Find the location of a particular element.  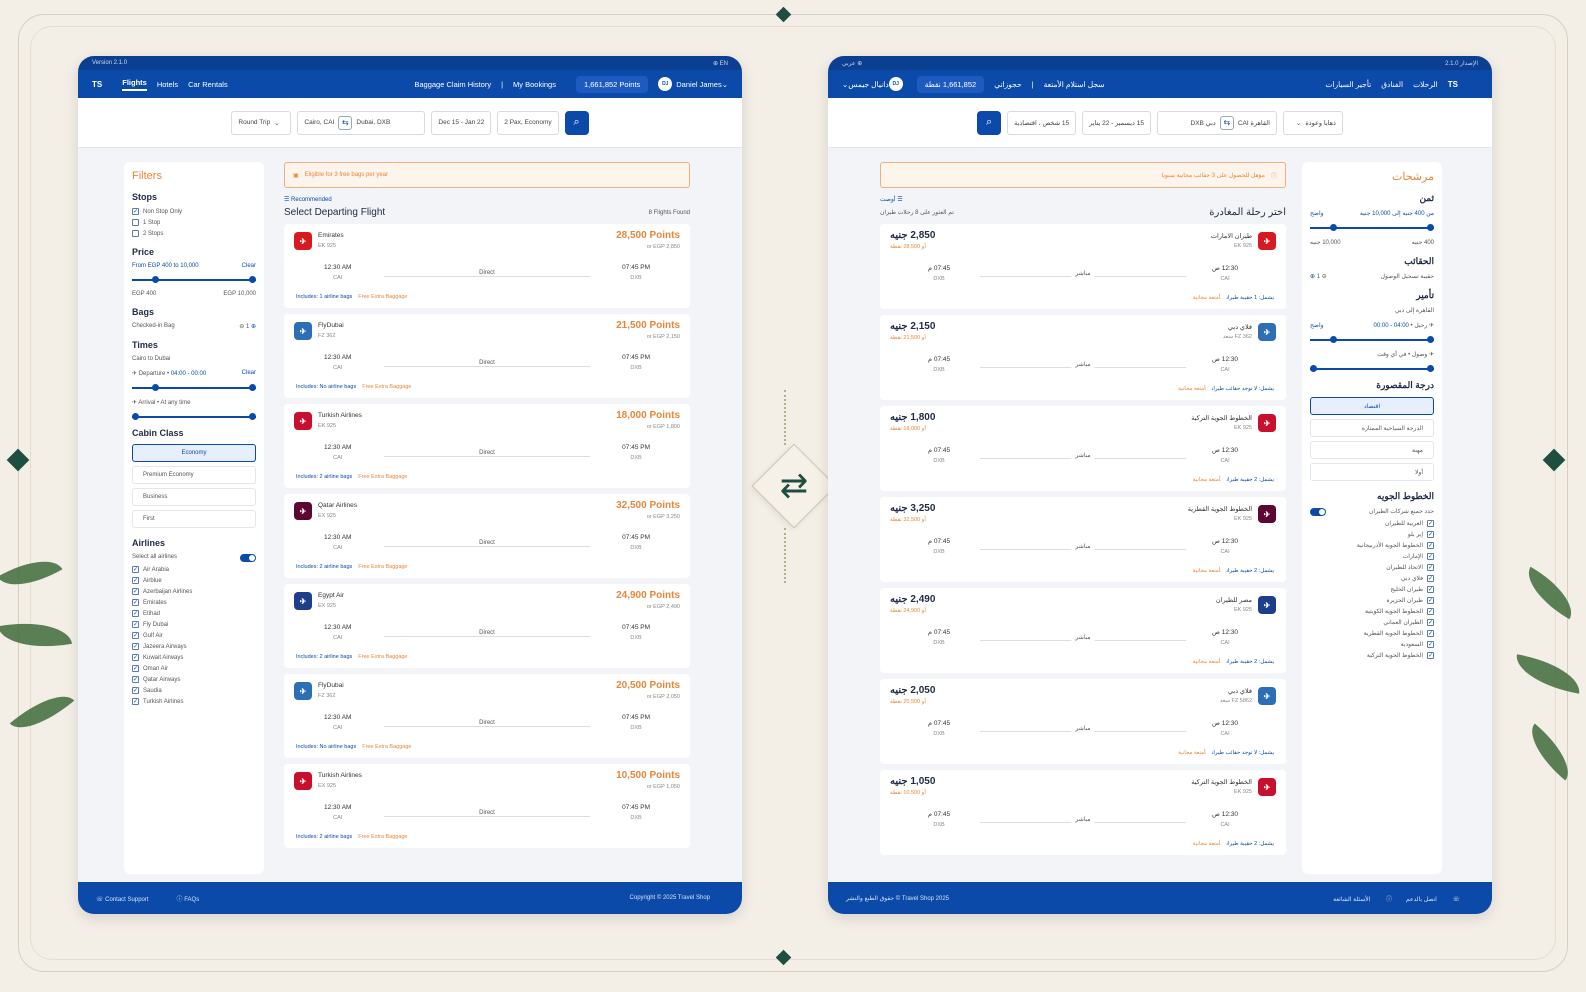

airline-option: ✓ Air Arabia is located at coordinates (194, 569).